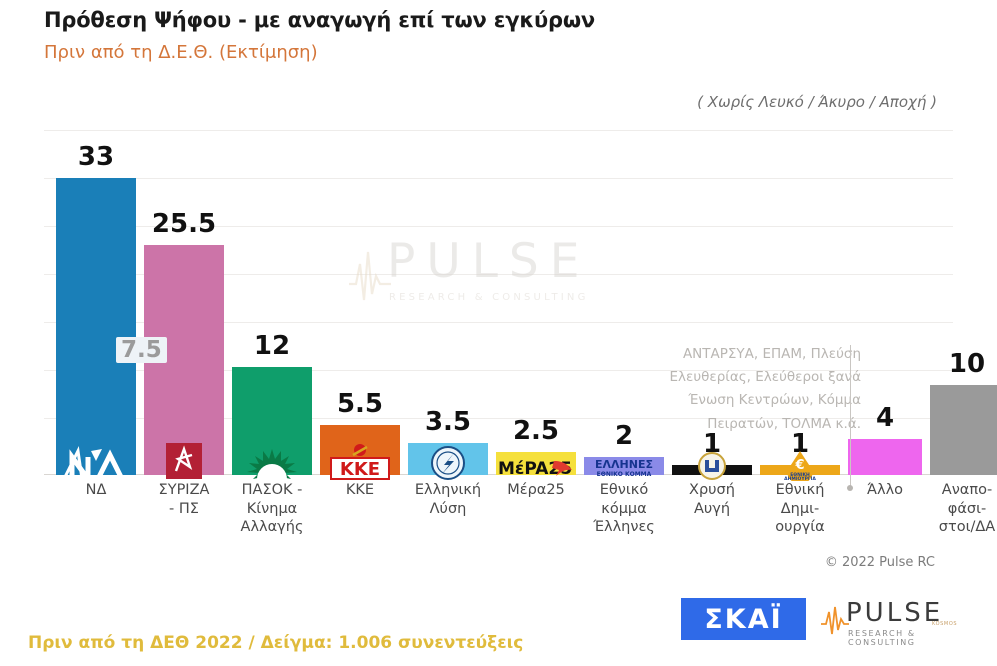 The image size is (997, 666). Describe the element at coordinates (967, 527) in the screenshot. I see `cat-line: στοι/ΔΑ` at that location.